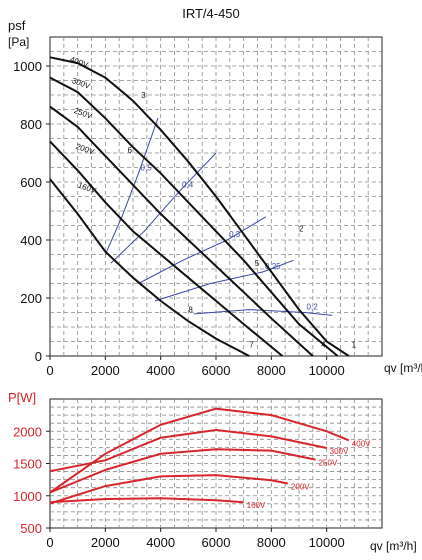 This screenshot has width=422, height=560. What do you see at coordinates (216, 542) in the screenshot?
I see `bottom-x-tick-label: 6000` at bounding box center [216, 542].